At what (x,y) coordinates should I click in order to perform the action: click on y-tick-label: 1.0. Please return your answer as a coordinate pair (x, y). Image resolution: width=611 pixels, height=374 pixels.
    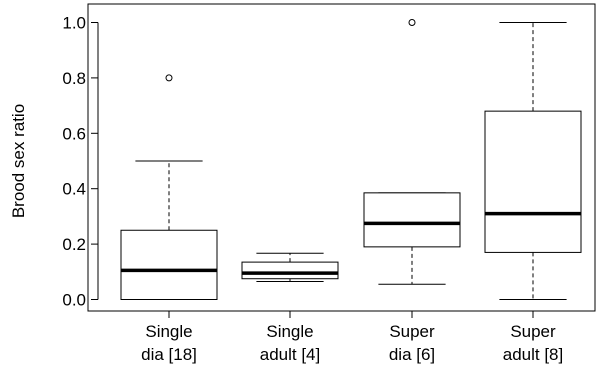
    Looking at the image, I should click on (74, 23).